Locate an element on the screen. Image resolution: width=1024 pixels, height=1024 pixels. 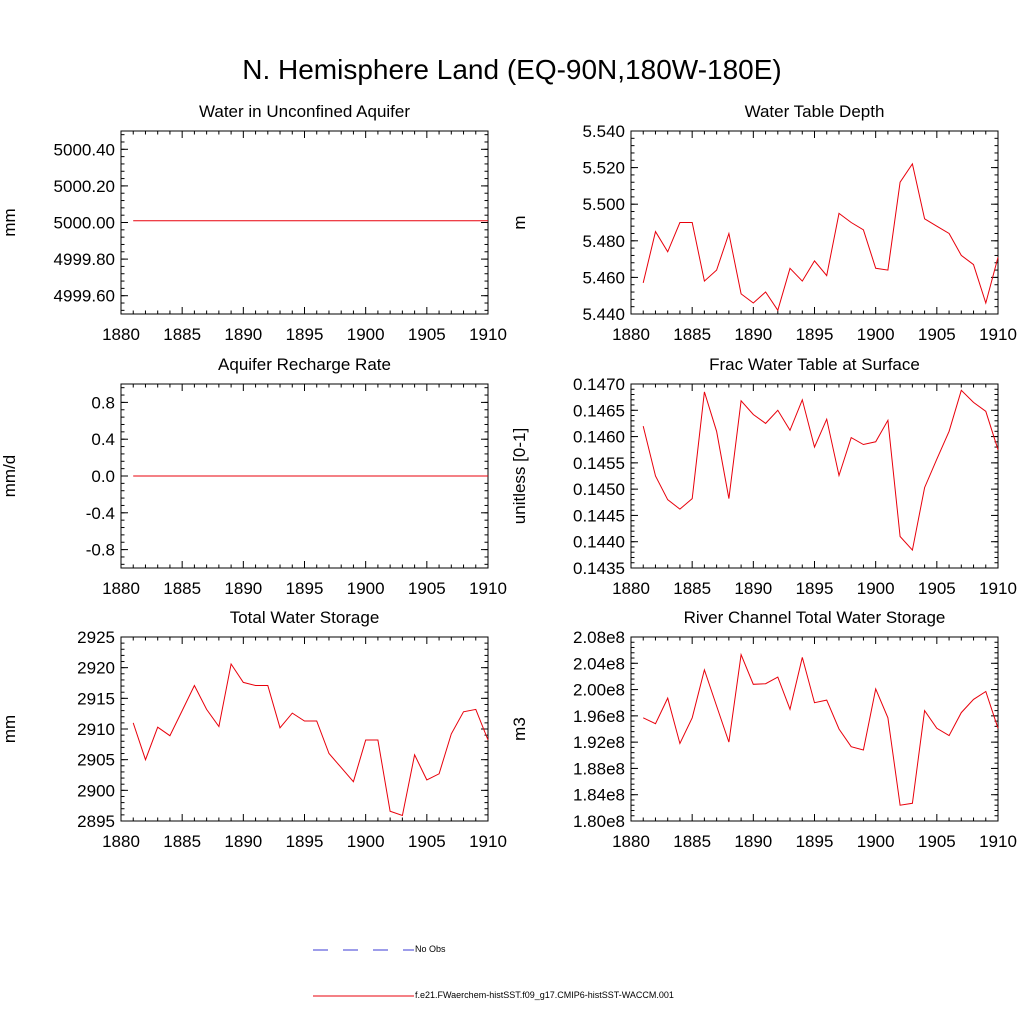
y-axis-label: m3 is located at coordinates (519, 729).